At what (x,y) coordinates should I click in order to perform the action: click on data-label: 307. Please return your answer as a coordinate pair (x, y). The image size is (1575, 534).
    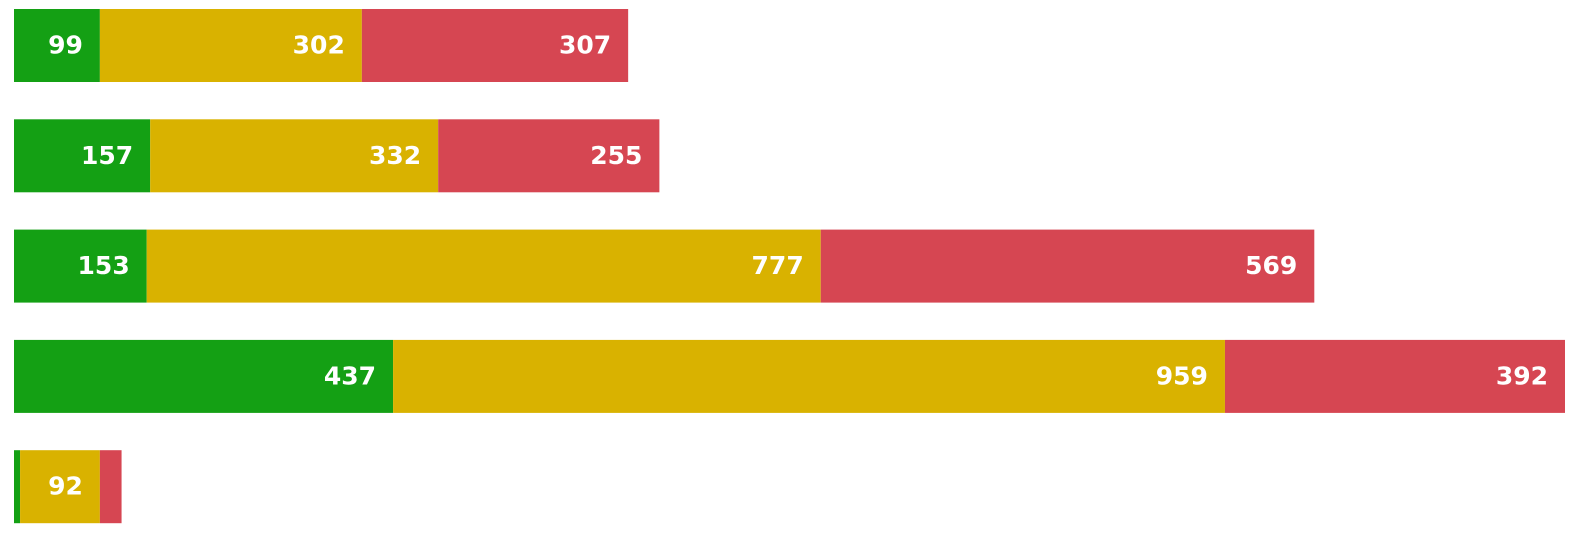
    Looking at the image, I should click on (585, 45).